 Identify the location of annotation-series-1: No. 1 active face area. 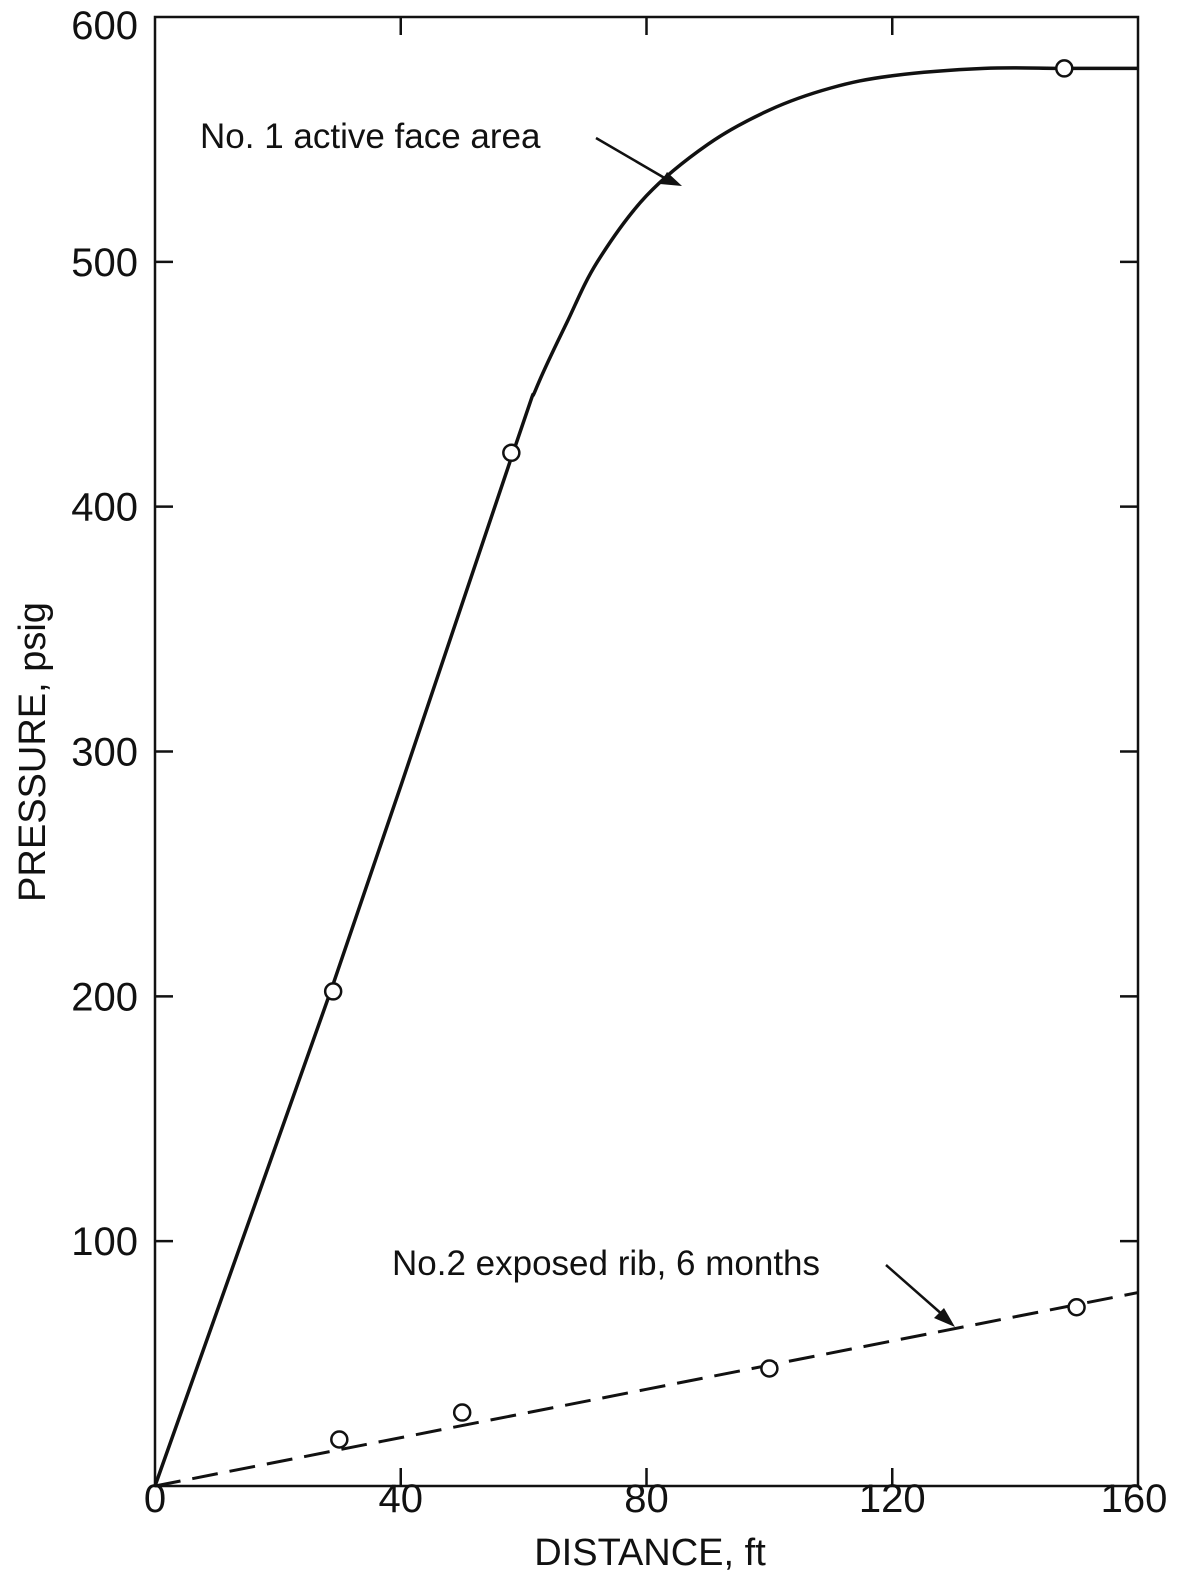
(370, 136).